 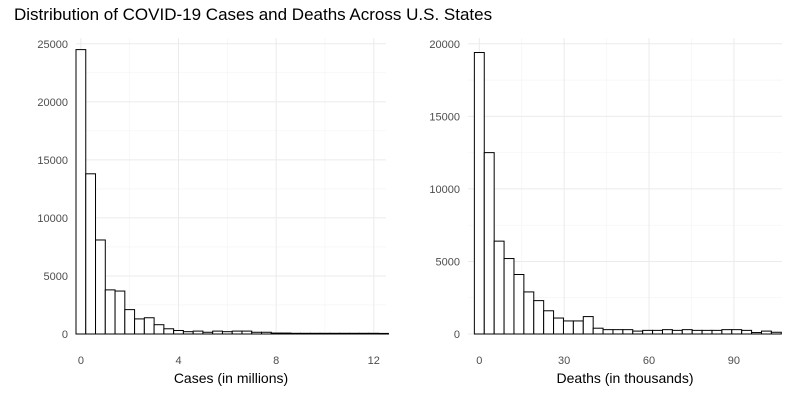 What do you see at coordinates (734, 361) in the screenshot?
I see `x-tick-label: 90` at bounding box center [734, 361].